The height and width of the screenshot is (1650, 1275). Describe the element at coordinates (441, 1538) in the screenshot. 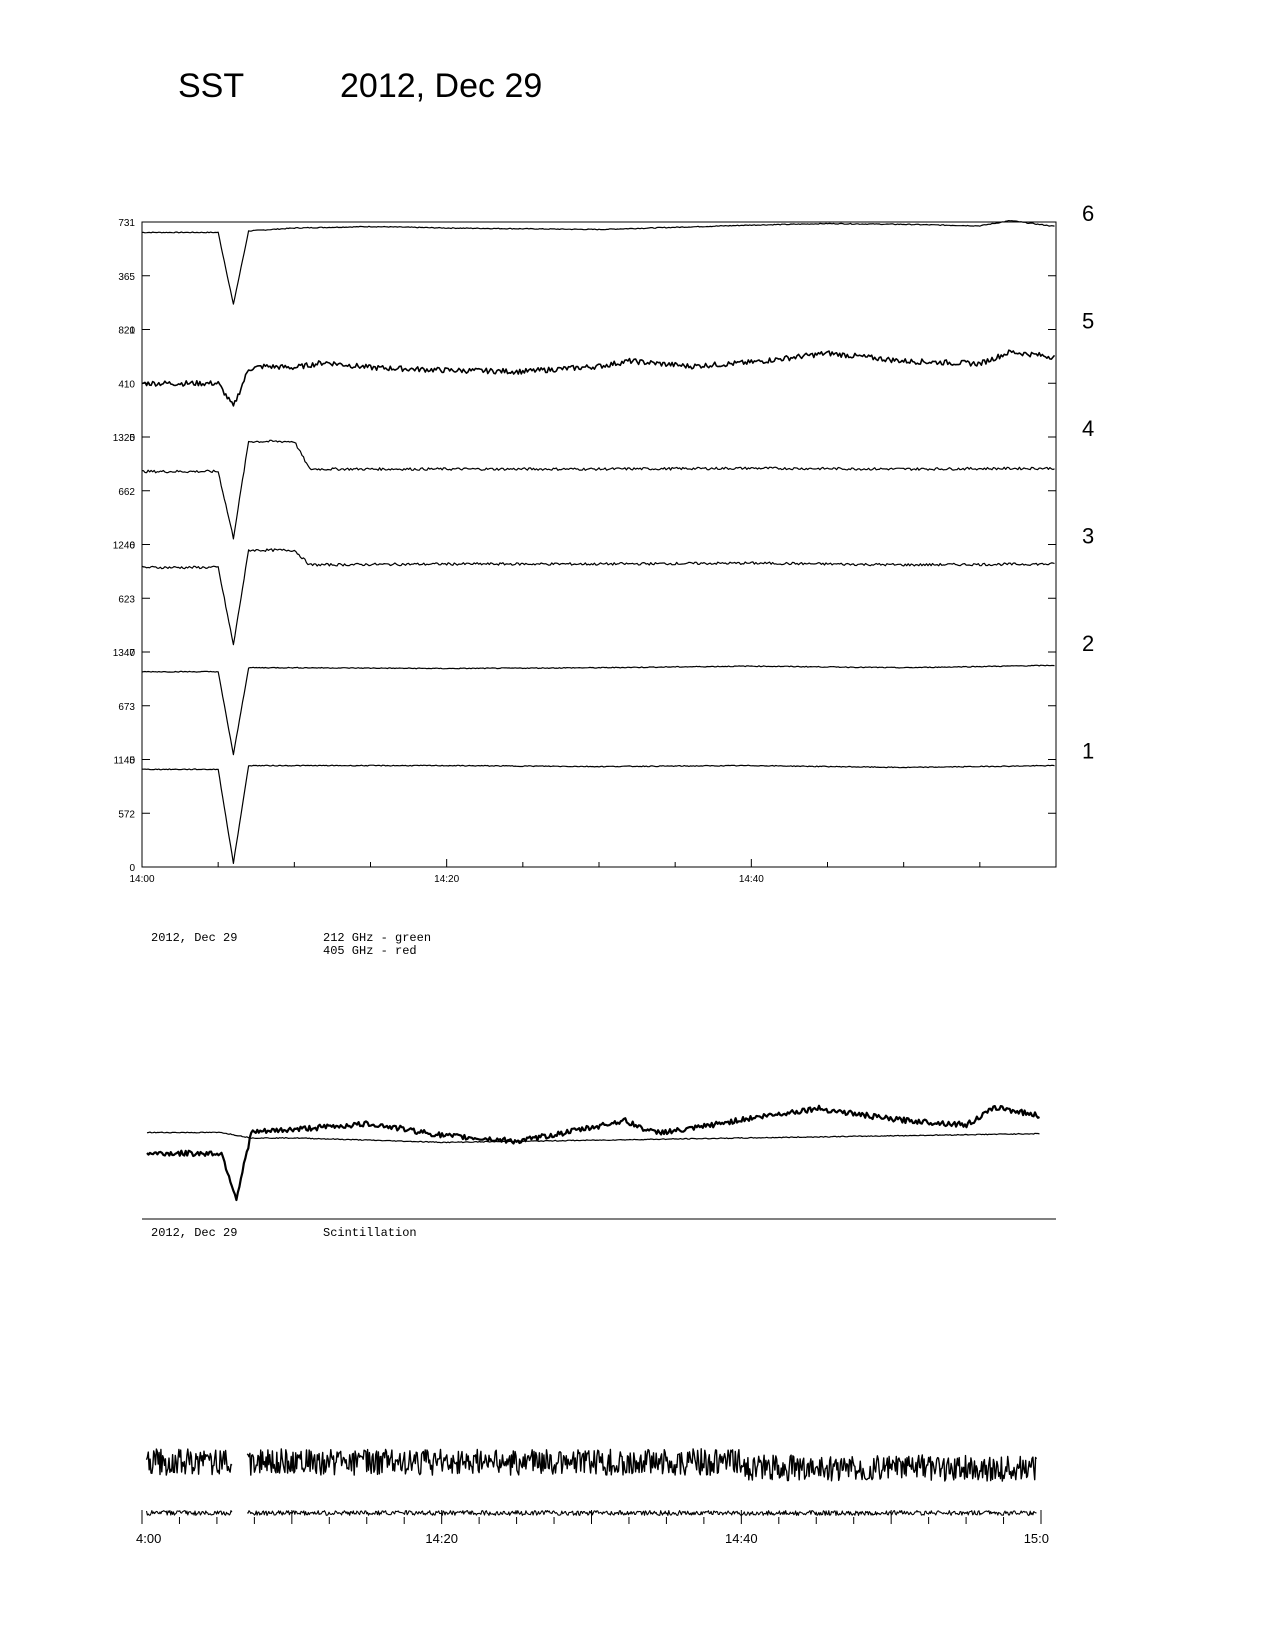

I see `scint-x-tick-label: 14:20` at that location.